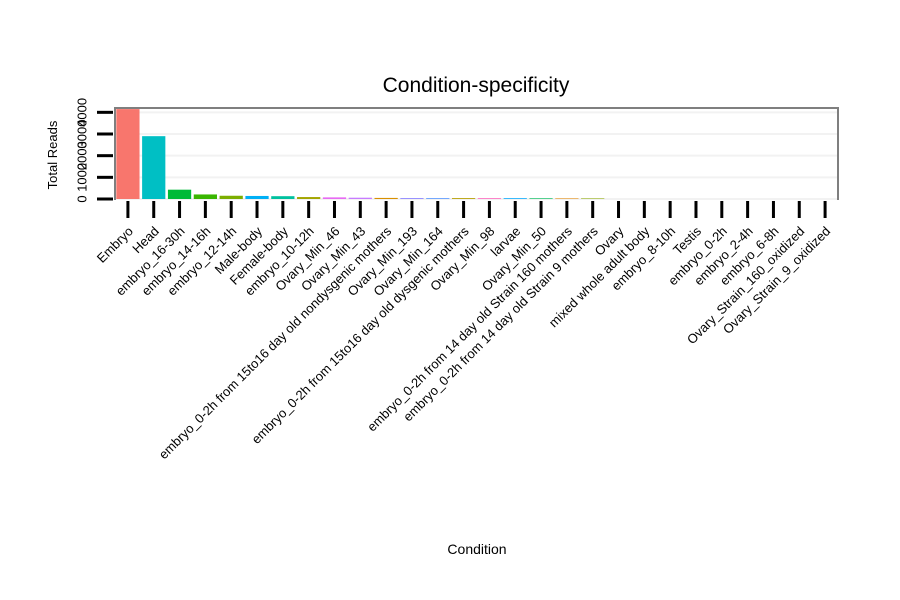 Image resolution: width=900 pixels, height=600 pixels. I want to click on x-axis-title: Condition, so click(476, 549).